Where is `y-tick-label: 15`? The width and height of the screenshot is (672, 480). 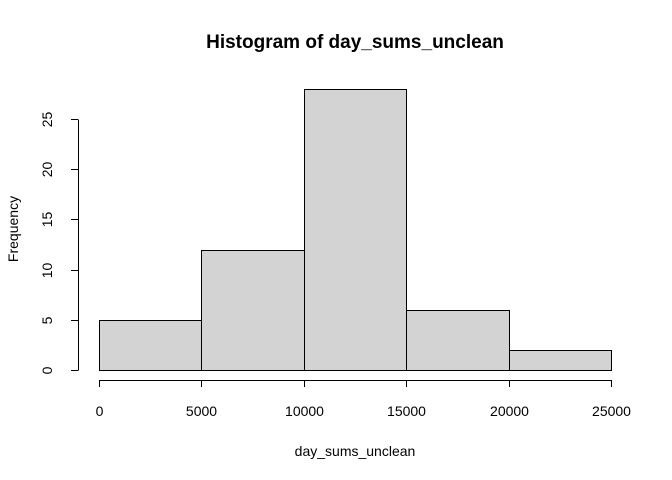 y-tick-label: 15 is located at coordinates (47, 220).